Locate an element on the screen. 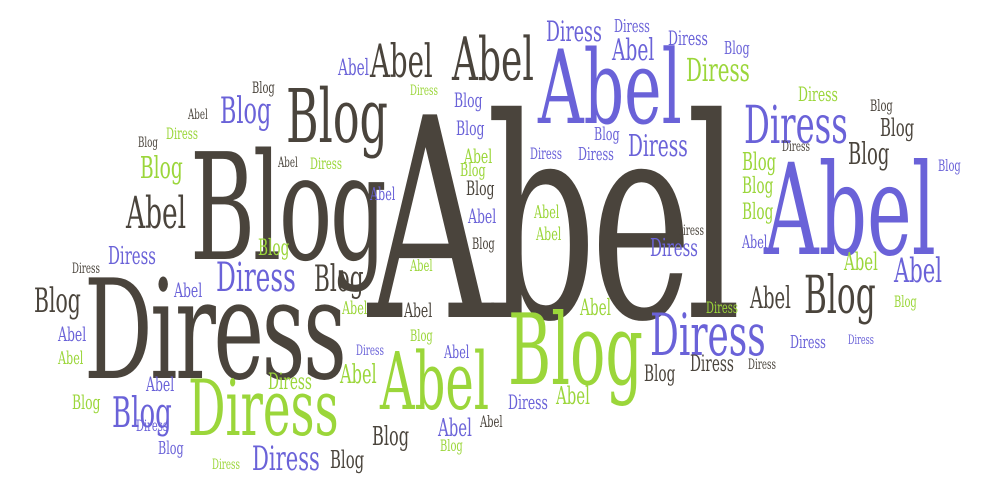  word-diress-blue-mid-left: Diress is located at coordinates (256, 278).